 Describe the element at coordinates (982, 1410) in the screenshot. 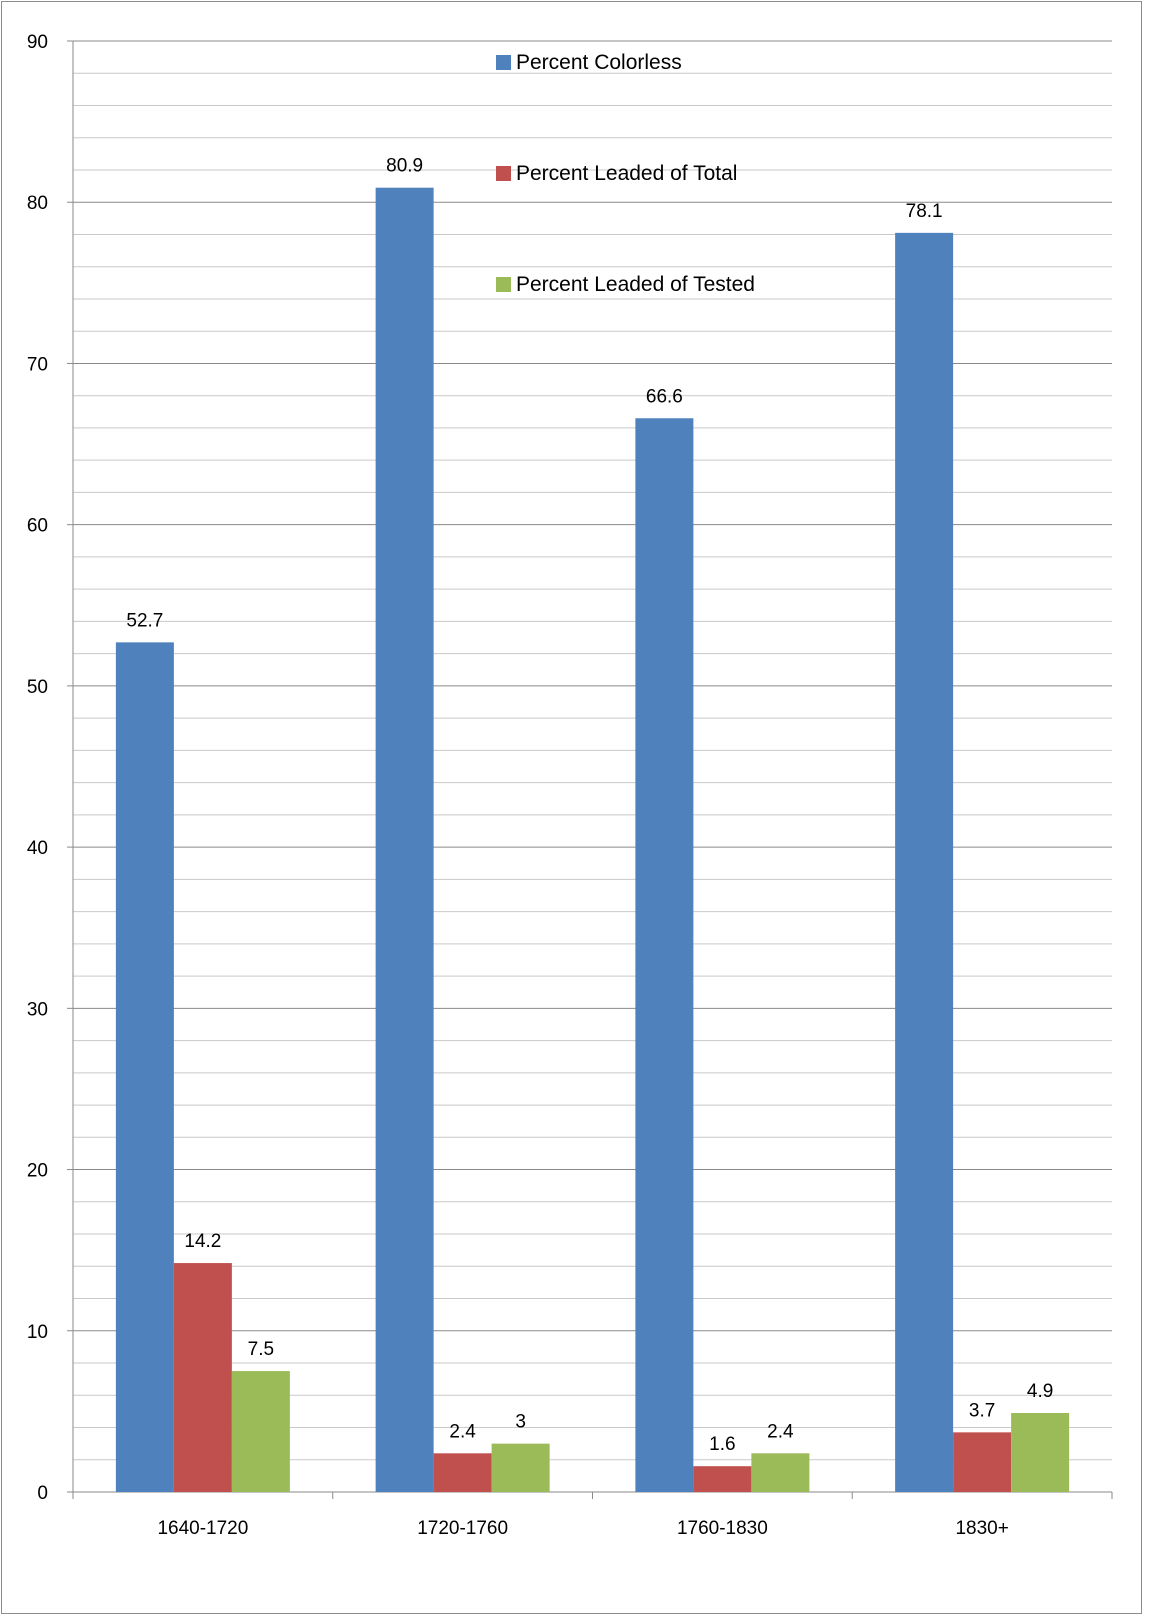

I see `data-label: 3.7` at that location.